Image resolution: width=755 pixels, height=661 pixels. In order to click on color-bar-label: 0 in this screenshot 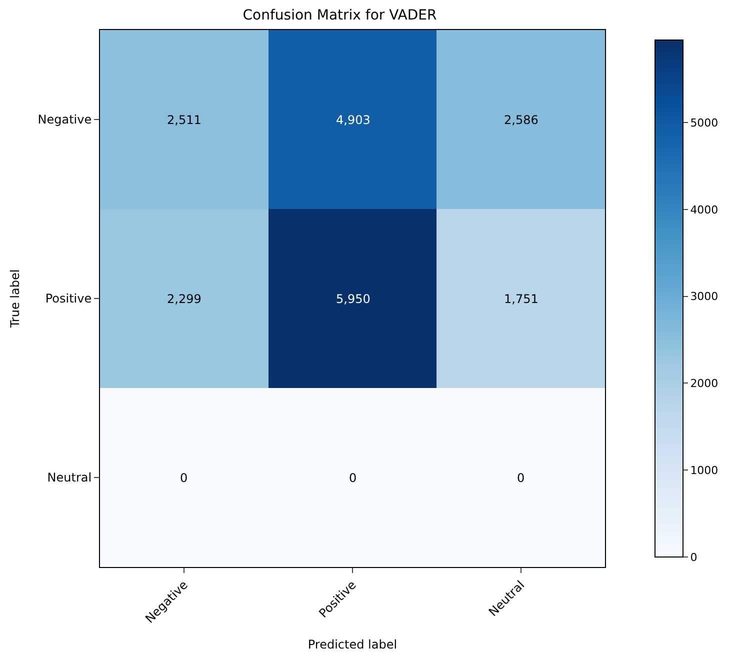, I will do `click(694, 557)`.